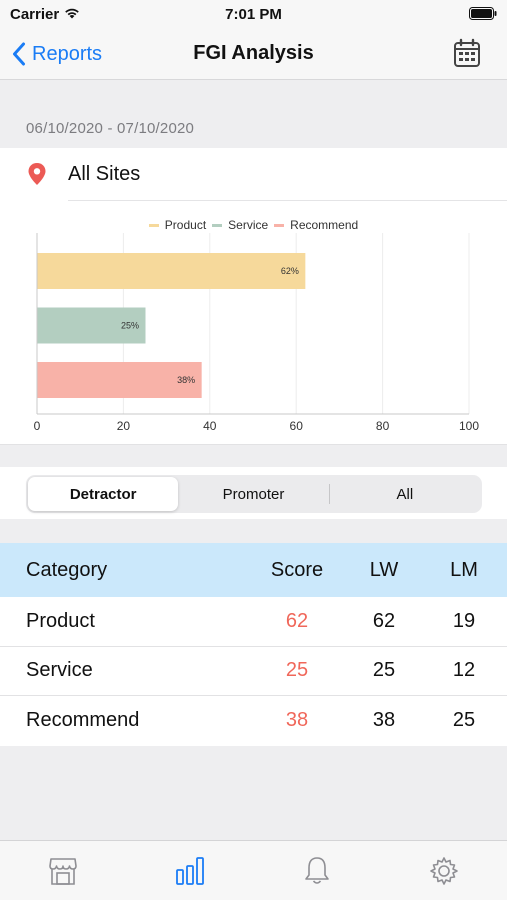 The width and height of the screenshot is (507, 900). I want to click on tab-store, so click(63, 870).